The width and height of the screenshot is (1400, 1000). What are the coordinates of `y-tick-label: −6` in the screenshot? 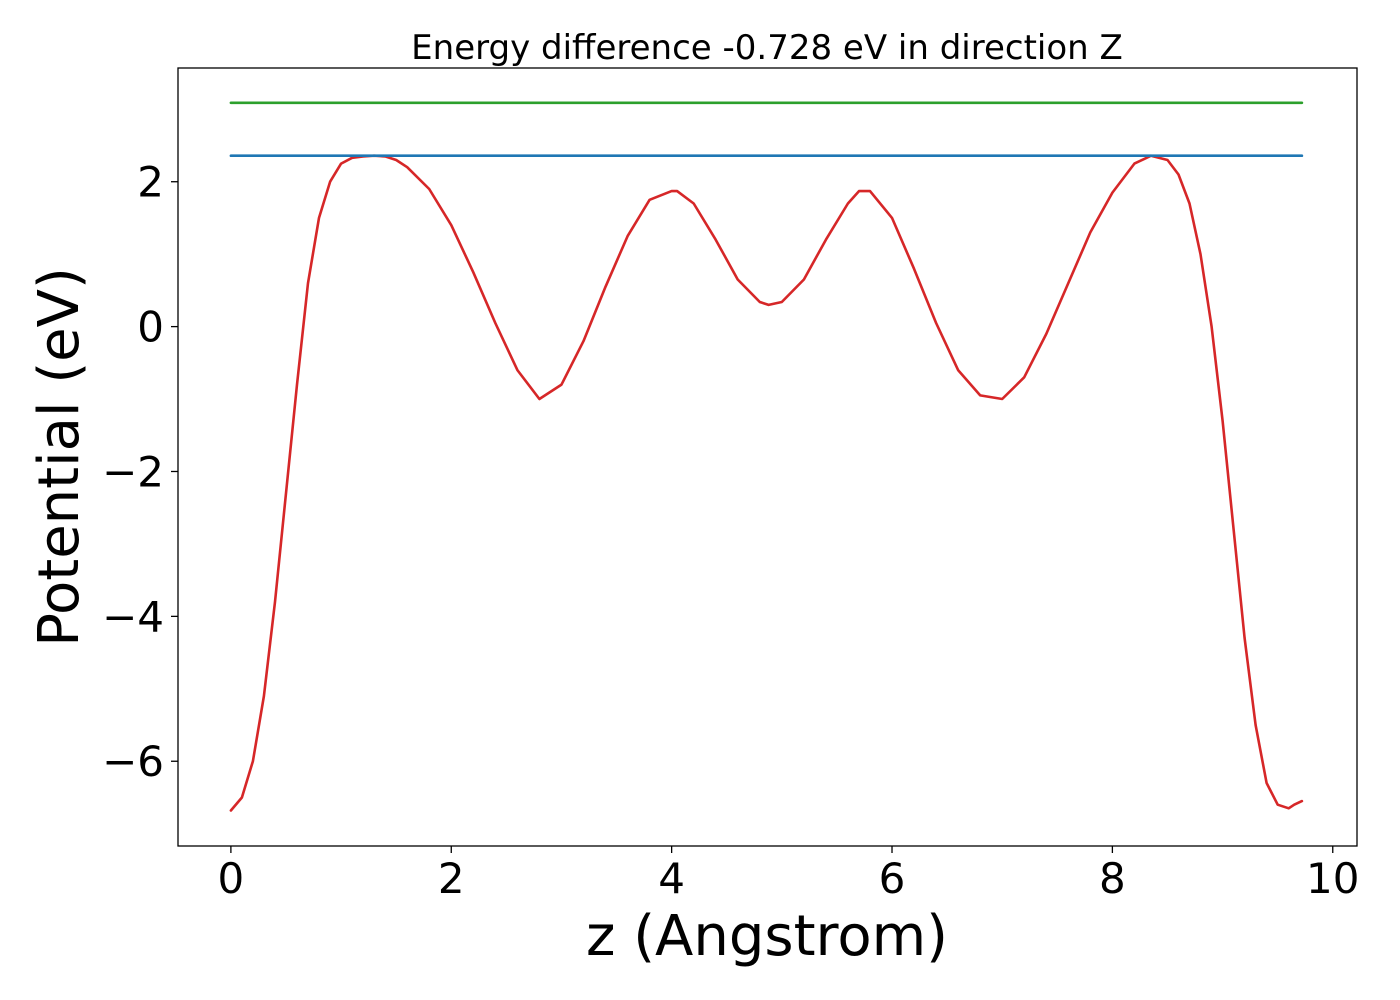 It's located at (133, 761).